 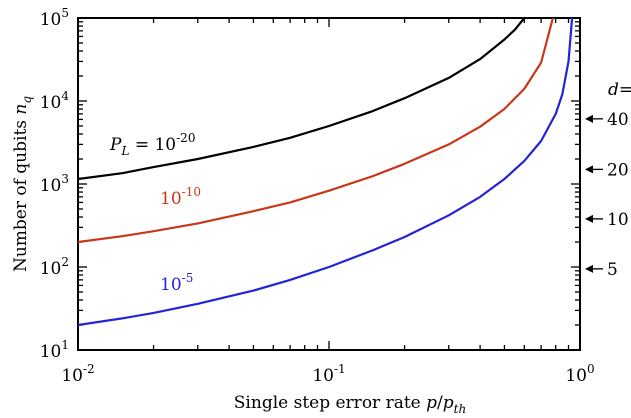 What do you see at coordinates (618, 220) in the screenshot?
I see `distance-marker-label: 10` at bounding box center [618, 220].